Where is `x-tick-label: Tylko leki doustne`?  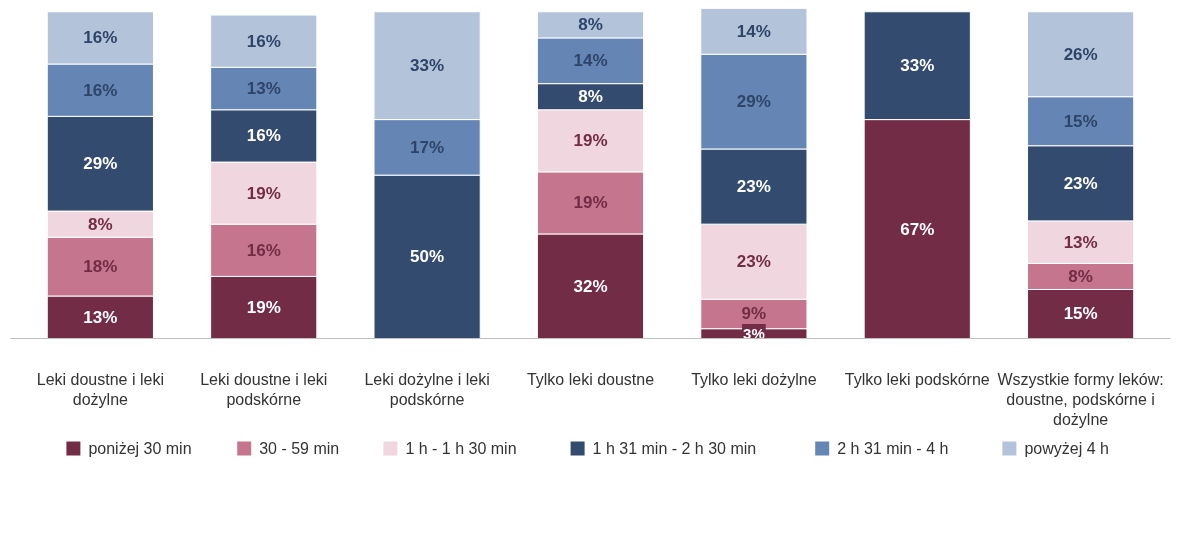
x-tick-label: Tylko leki doustne is located at coordinates (590, 379).